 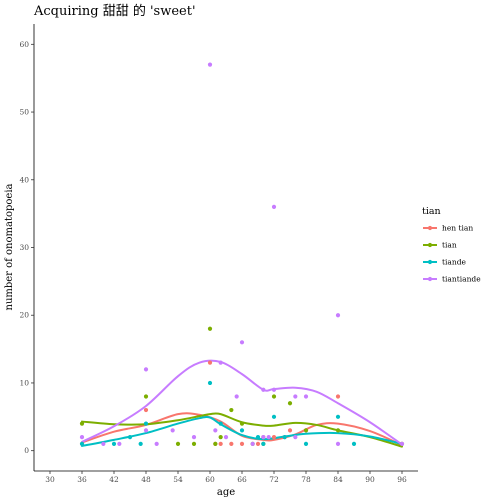 I want to click on x-tick-label: 54, so click(x=178, y=479).